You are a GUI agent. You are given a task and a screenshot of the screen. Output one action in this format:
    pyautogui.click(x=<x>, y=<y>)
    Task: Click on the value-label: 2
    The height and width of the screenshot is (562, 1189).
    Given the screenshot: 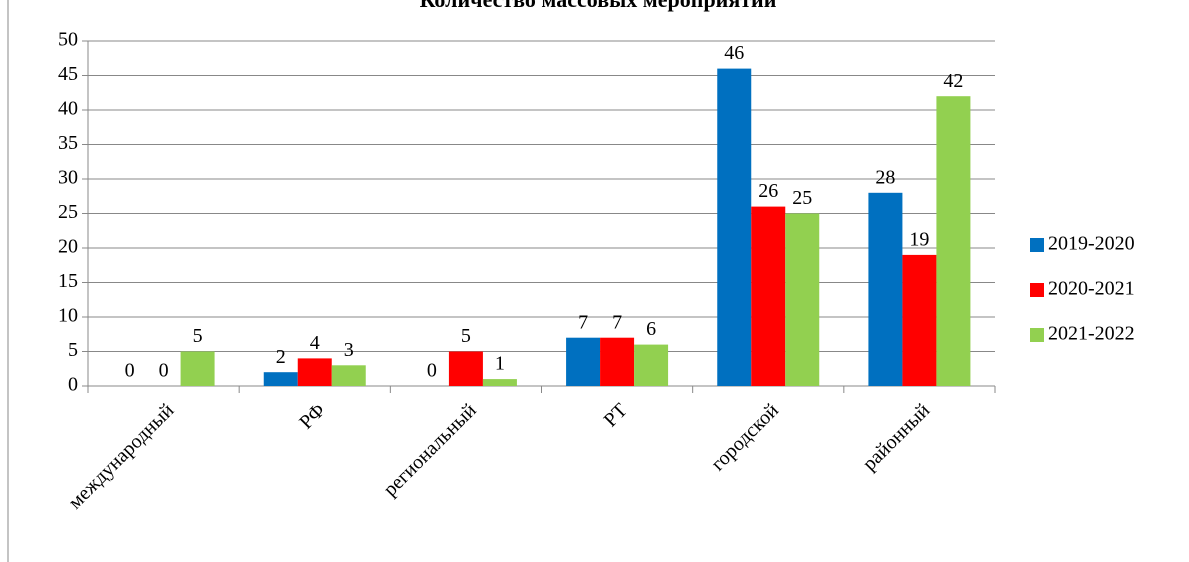 What is the action you would take?
    pyautogui.click(x=281, y=357)
    